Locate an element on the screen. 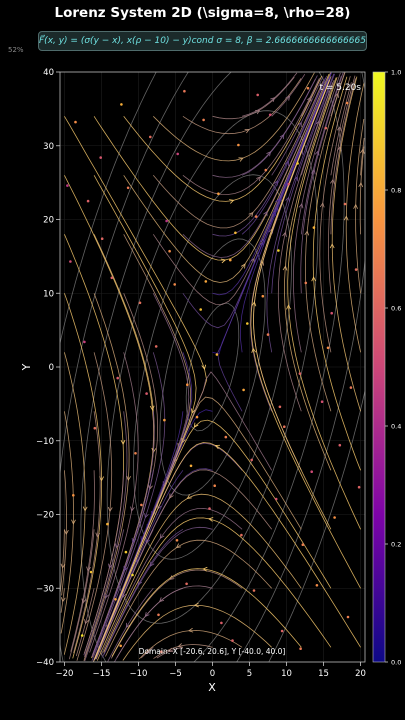 This screenshot has height=720, width=405. colorbar-tick-label: 0.0 is located at coordinates (396, 663).